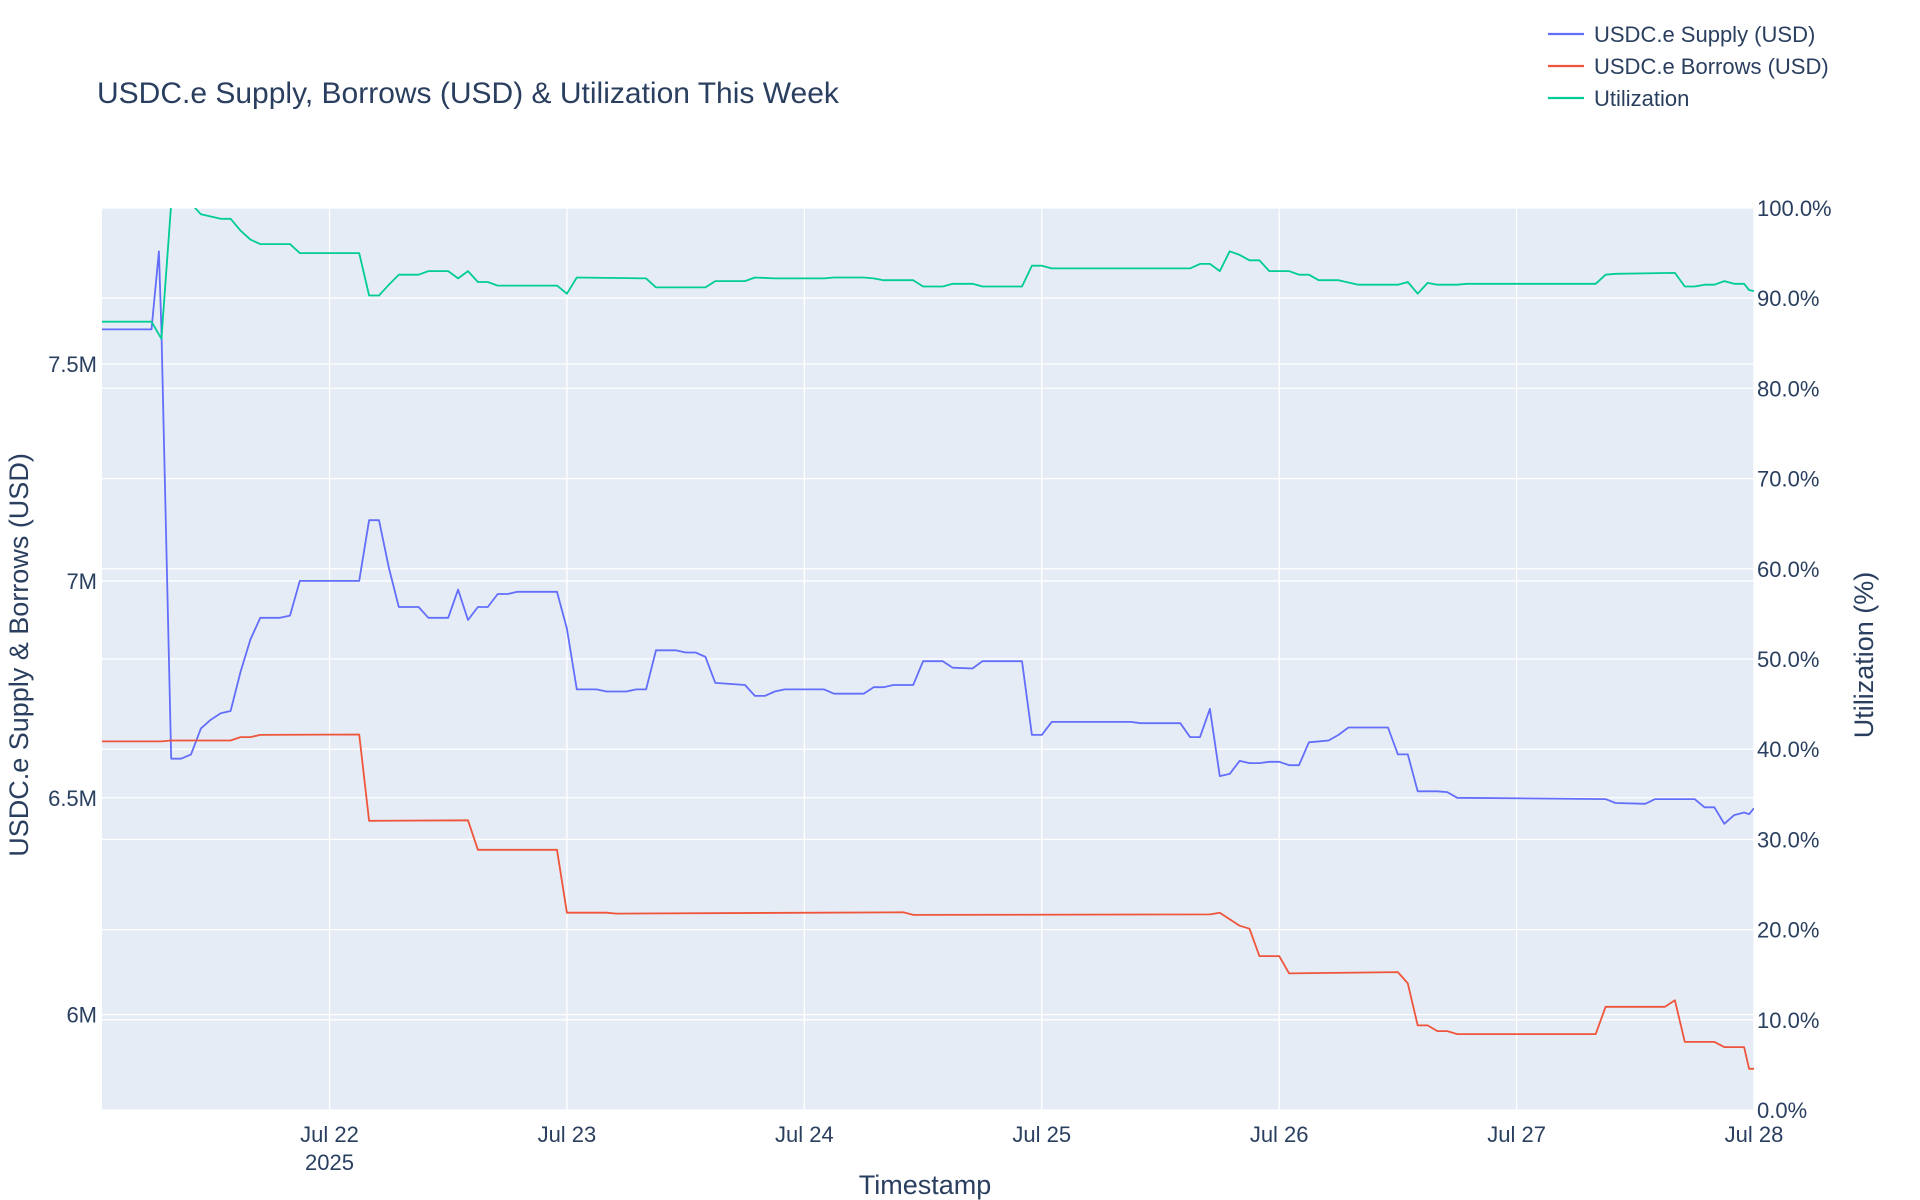  I want to click on y-tick-label: 7M, so click(81, 581).